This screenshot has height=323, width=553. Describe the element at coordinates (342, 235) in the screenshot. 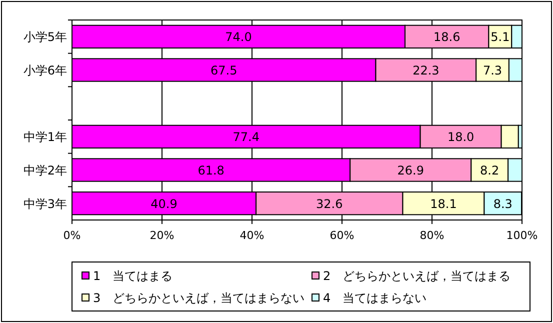

I see `x-tick-label: 60%` at that location.